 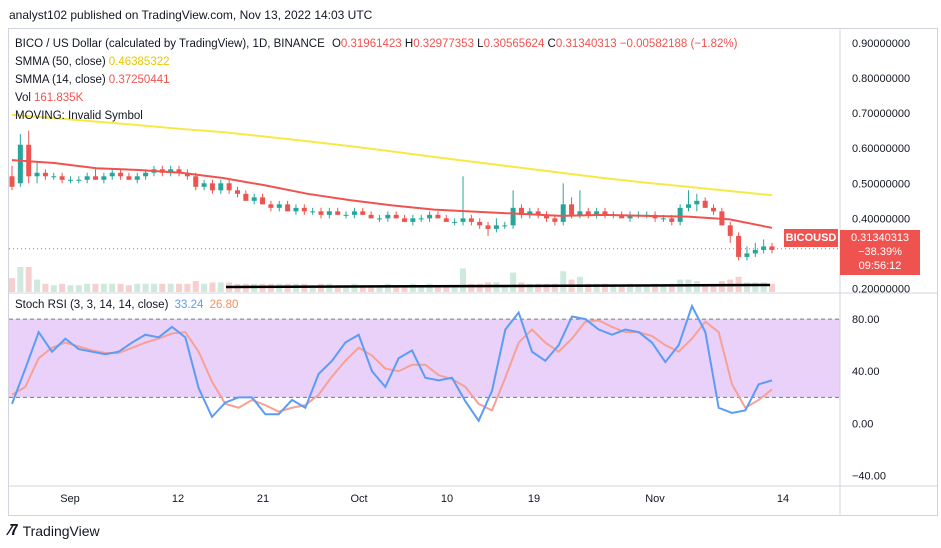 I want to click on support-trendline, so click(x=498, y=286).